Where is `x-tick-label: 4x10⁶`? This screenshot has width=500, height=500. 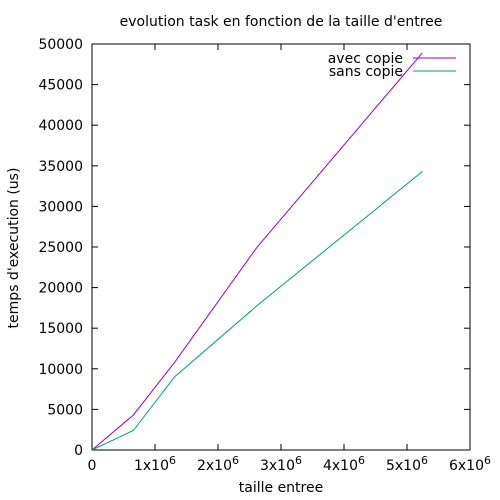
x-tick-label: 4x10⁶ is located at coordinates (344, 464).